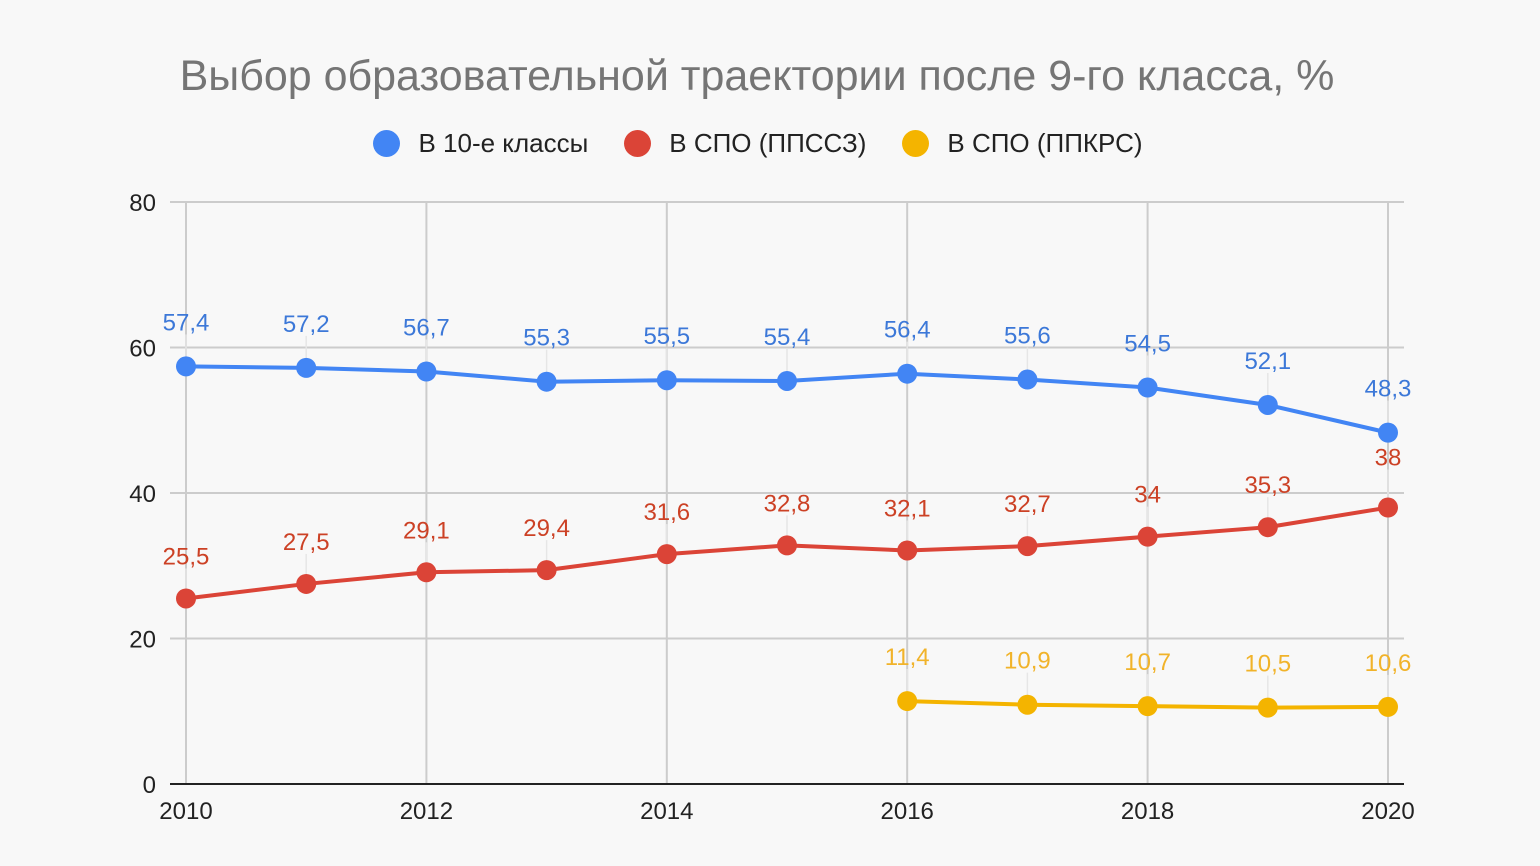 This screenshot has width=1540, height=866. I want to click on data-label: 27,5, so click(306, 542).